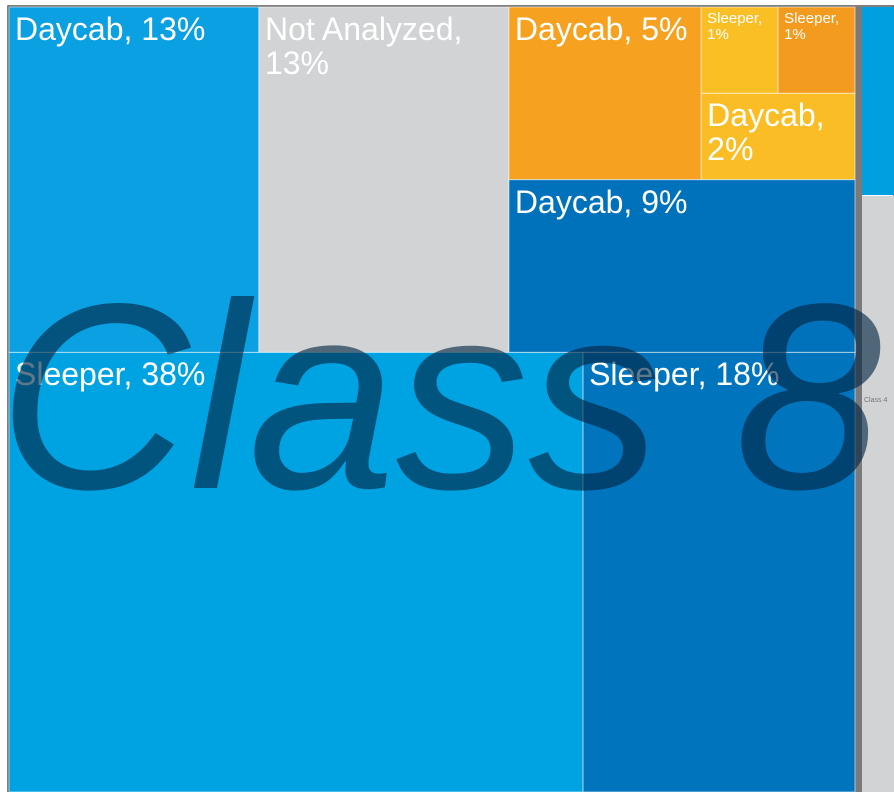 The height and width of the screenshot is (792, 894). I want to click on cell-label: Daycab, 5%, so click(601, 29).